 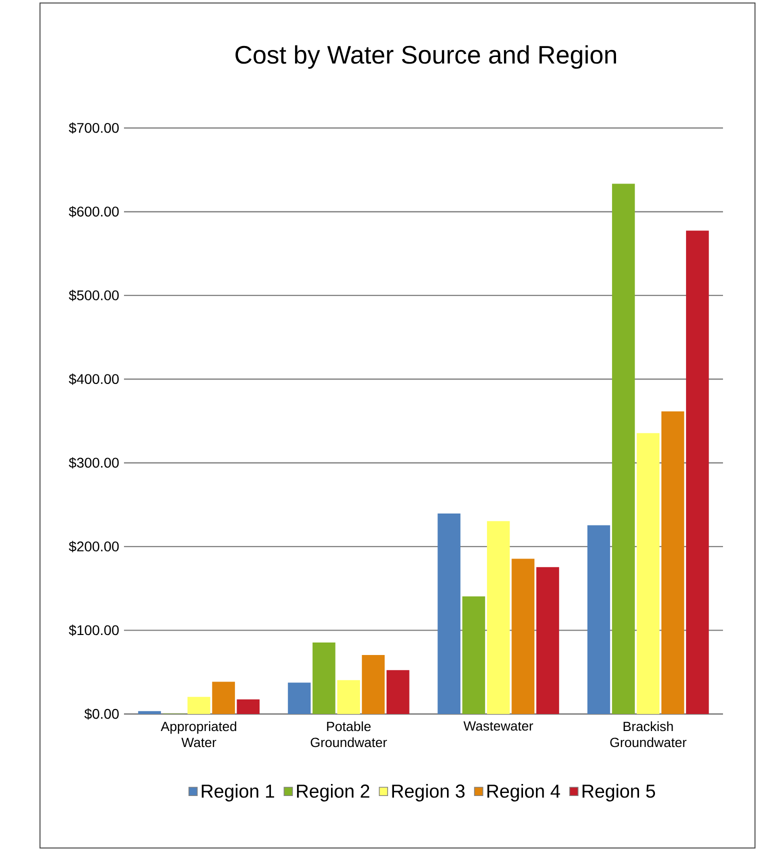 What do you see at coordinates (93, 128) in the screenshot?
I see `y-tick-label: $700.00` at bounding box center [93, 128].